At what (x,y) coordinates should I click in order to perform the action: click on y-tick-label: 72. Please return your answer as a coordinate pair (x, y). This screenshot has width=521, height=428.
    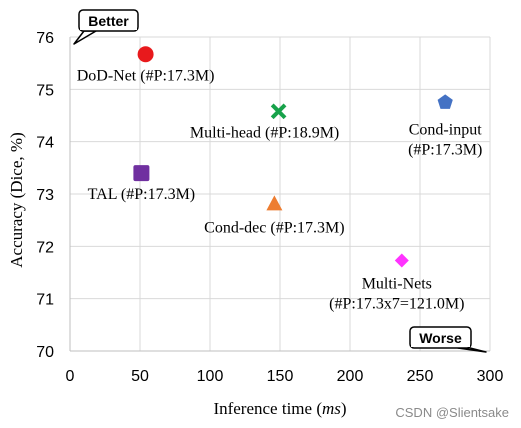
    Looking at the image, I should click on (45, 247).